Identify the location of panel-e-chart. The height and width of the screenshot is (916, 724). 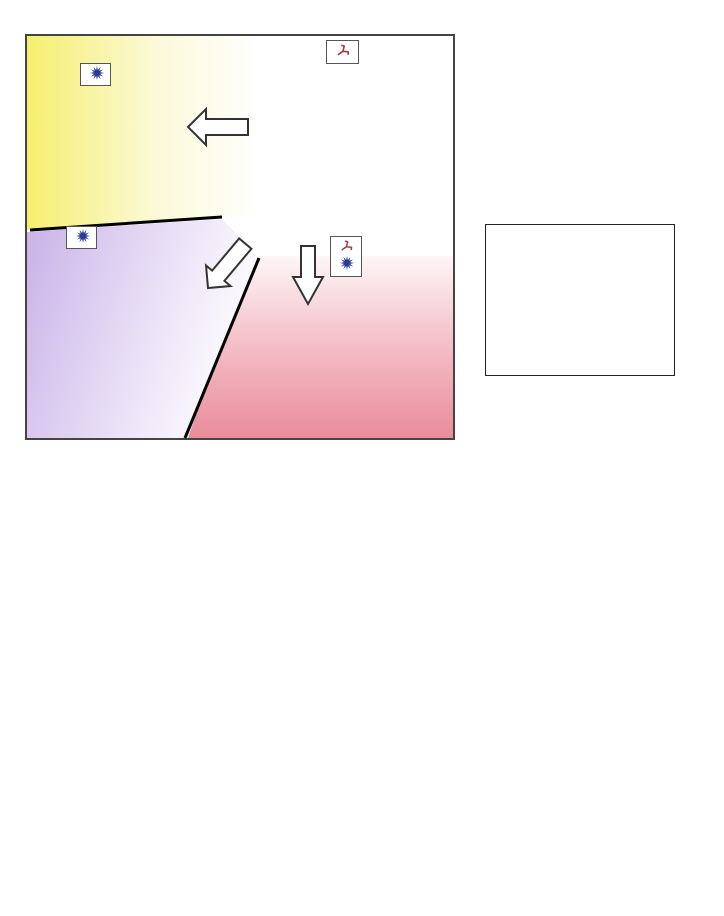
(125, 797).